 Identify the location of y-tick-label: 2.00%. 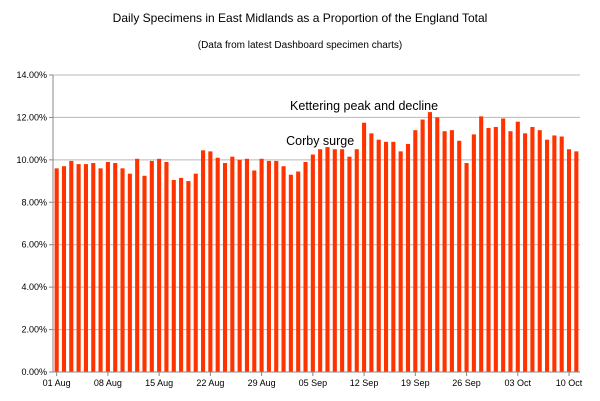
(34, 330).